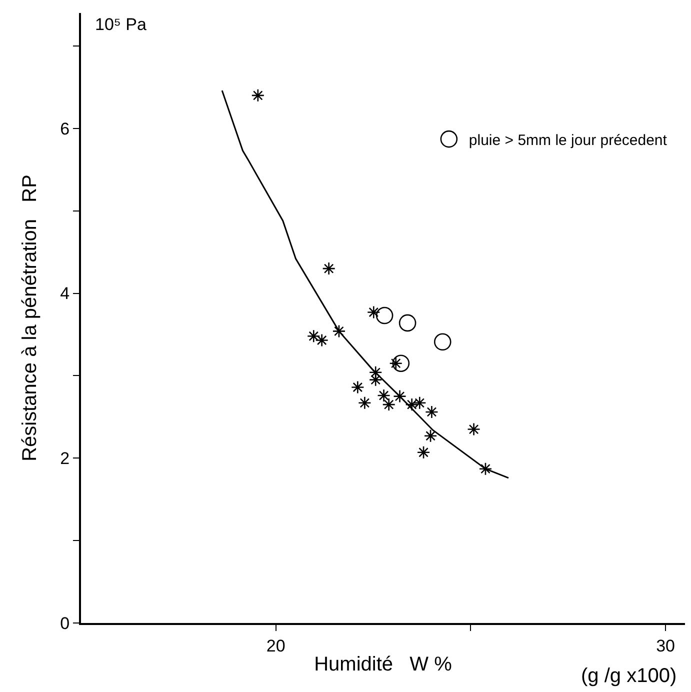 This screenshot has width=691, height=692. What do you see at coordinates (65, 623) in the screenshot?
I see `y-tick-label: 0` at bounding box center [65, 623].